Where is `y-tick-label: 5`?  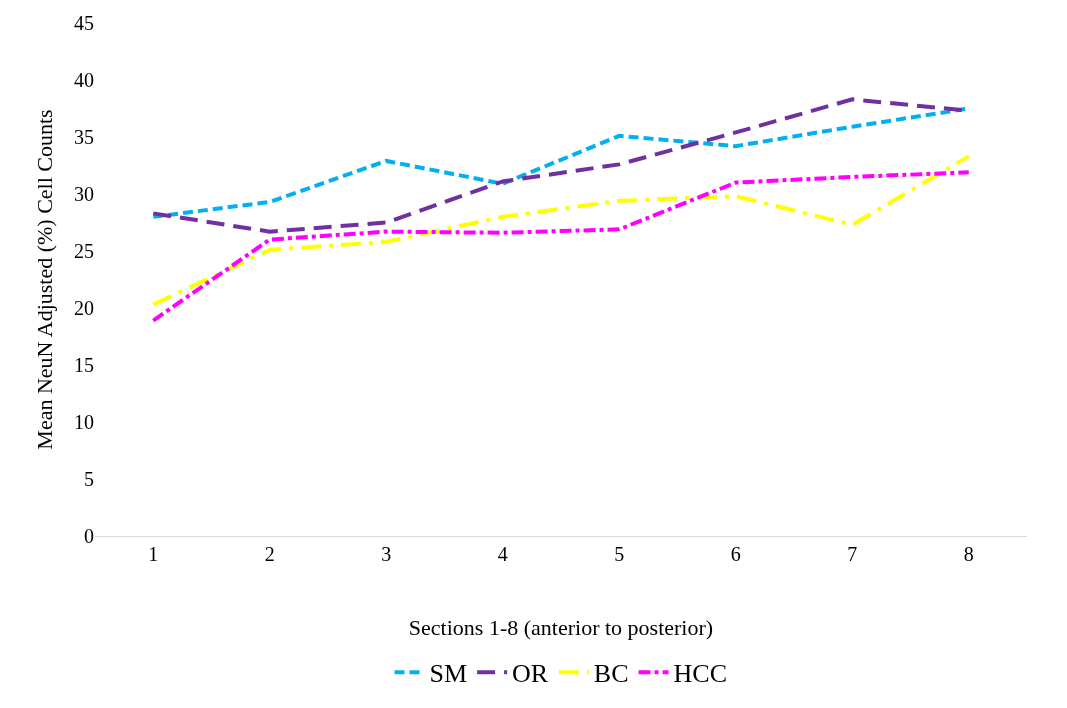
y-tick-label: 5 is located at coordinates (89, 479).